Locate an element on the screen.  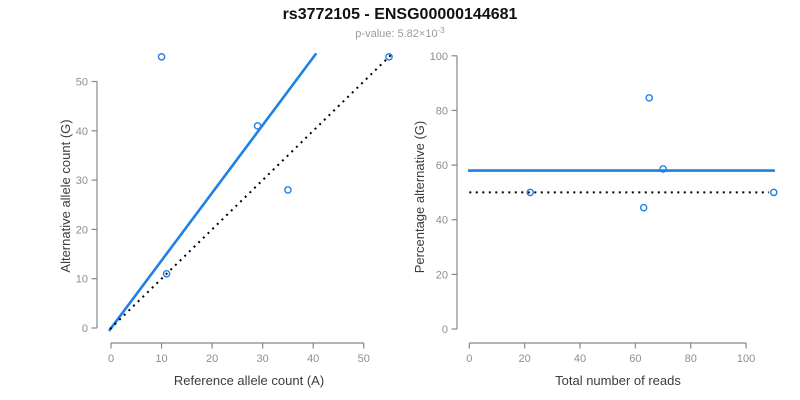
left-y-tick-label: 50 is located at coordinates (82, 83).